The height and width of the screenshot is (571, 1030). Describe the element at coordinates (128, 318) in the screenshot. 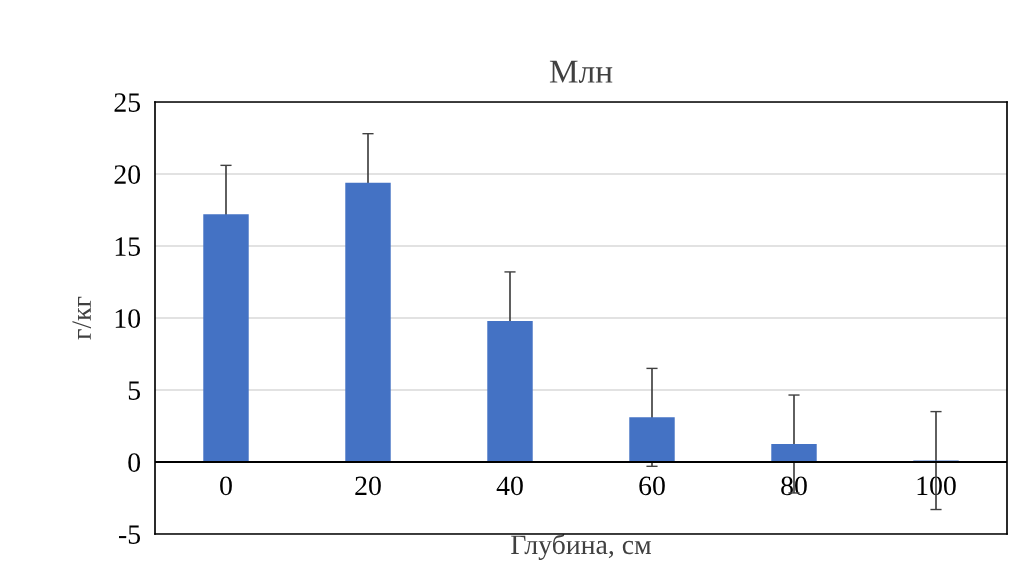

I see `y-tick-label: 10` at that location.